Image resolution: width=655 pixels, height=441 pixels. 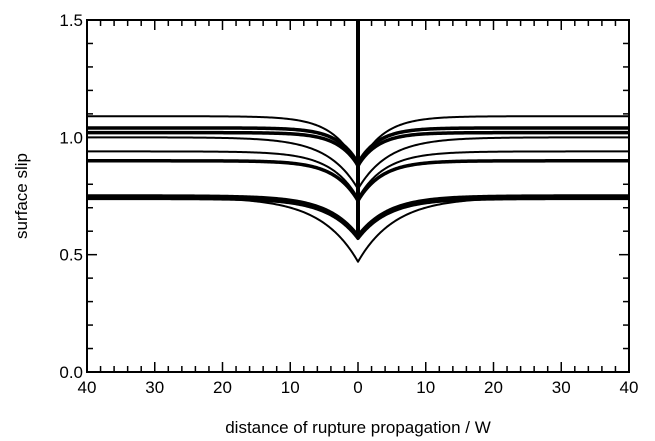 What do you see at coordinates (71, 255) in the screenshot?
I see `y-tick-label: 0.5` at bounding box center [71, 255].